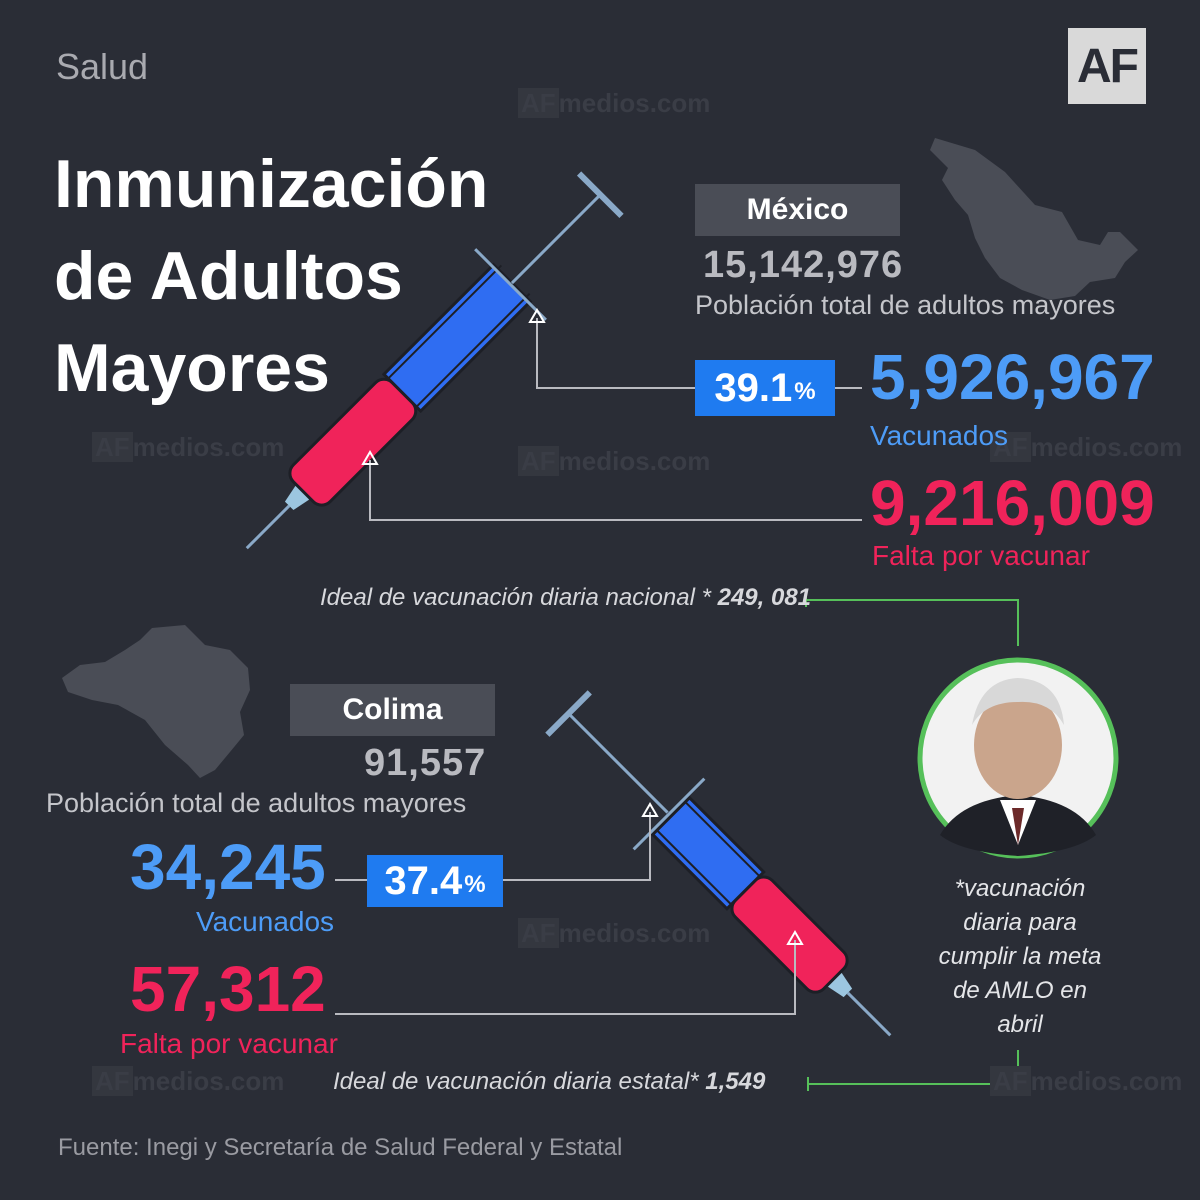 This screenshot has width=1200, height=1200. What do you see at coordinates (271, 184) in the screenshot?
I see `title-line-1: Inmunización` at bounding box center [271, 184].